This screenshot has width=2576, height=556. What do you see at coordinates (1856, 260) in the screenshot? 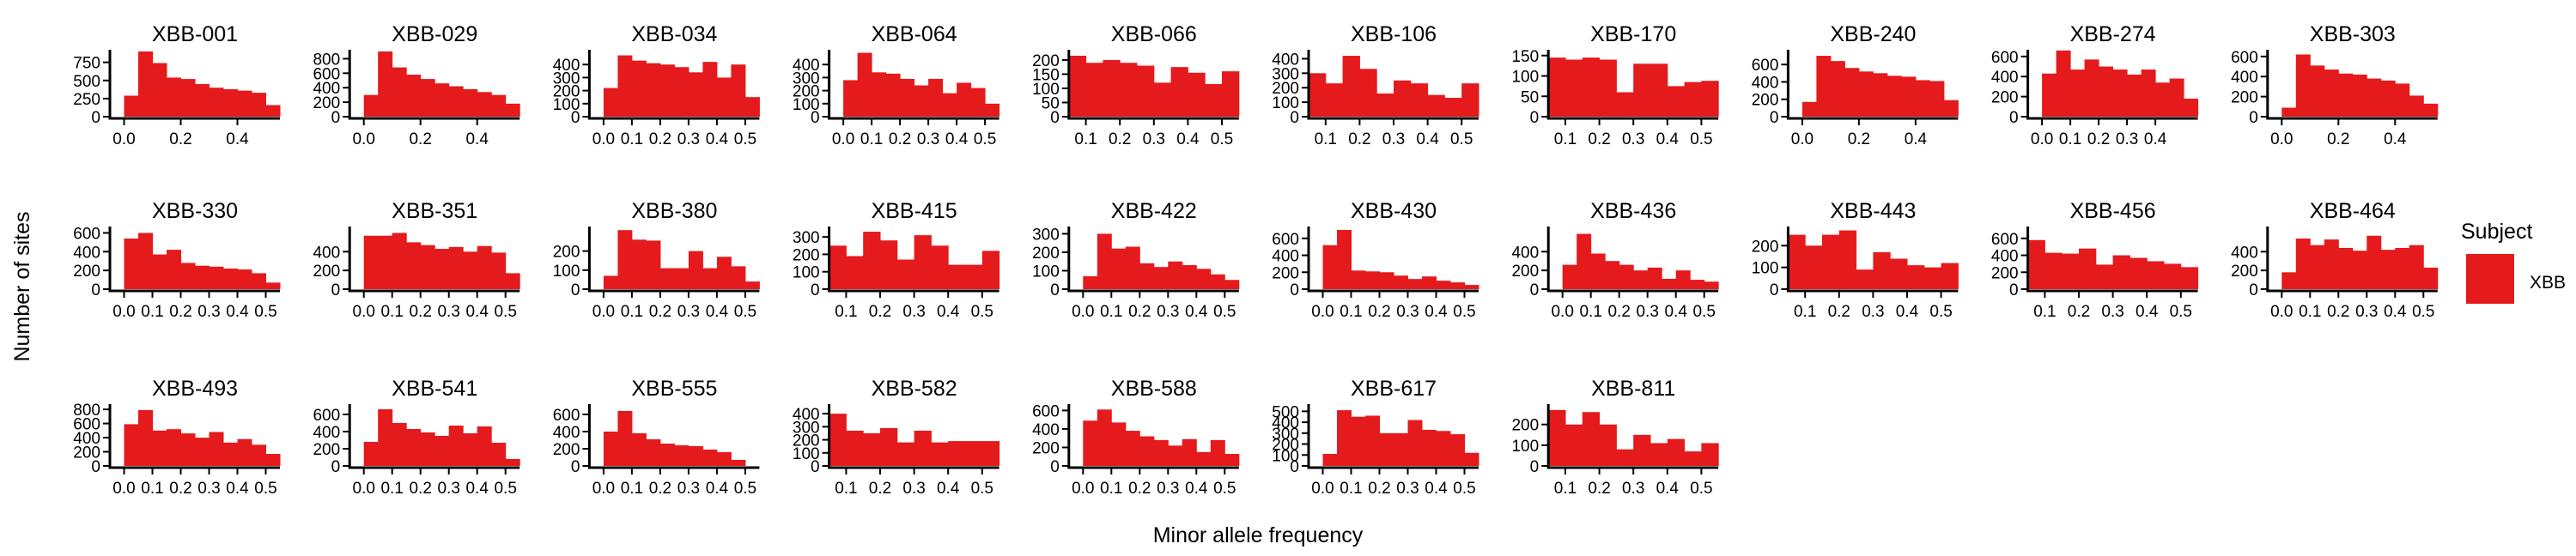
I see `histogram-panel: XBB-443 0 100 200 0.1 0.2 0.3 0.4 0.5` at bounding box center [1856, 260].